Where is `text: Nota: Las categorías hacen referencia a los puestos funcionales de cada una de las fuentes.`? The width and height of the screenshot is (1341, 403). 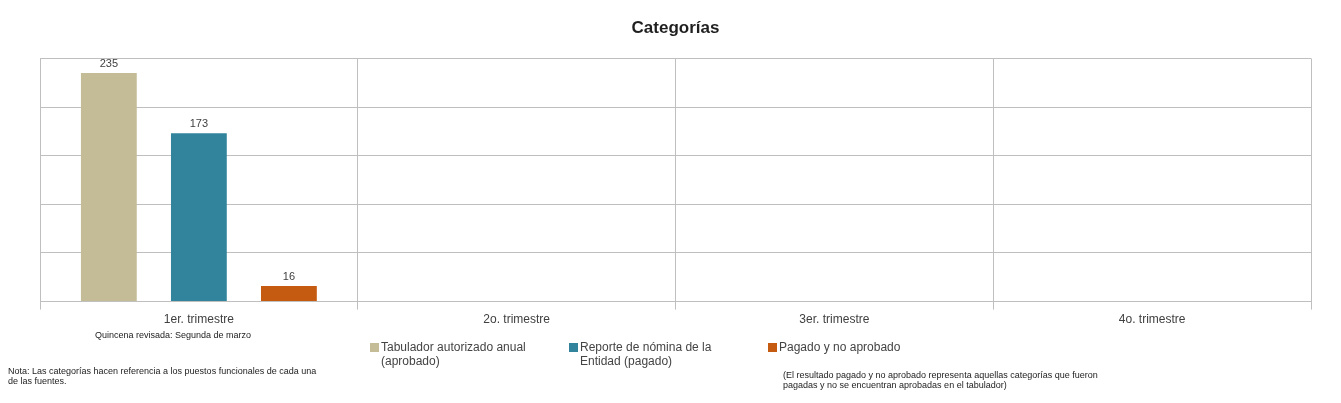 text: Nota: Las categorías hacen referencia a los puestos funcionales de cada una de las fuentes. is located at coordinates (163, 376).